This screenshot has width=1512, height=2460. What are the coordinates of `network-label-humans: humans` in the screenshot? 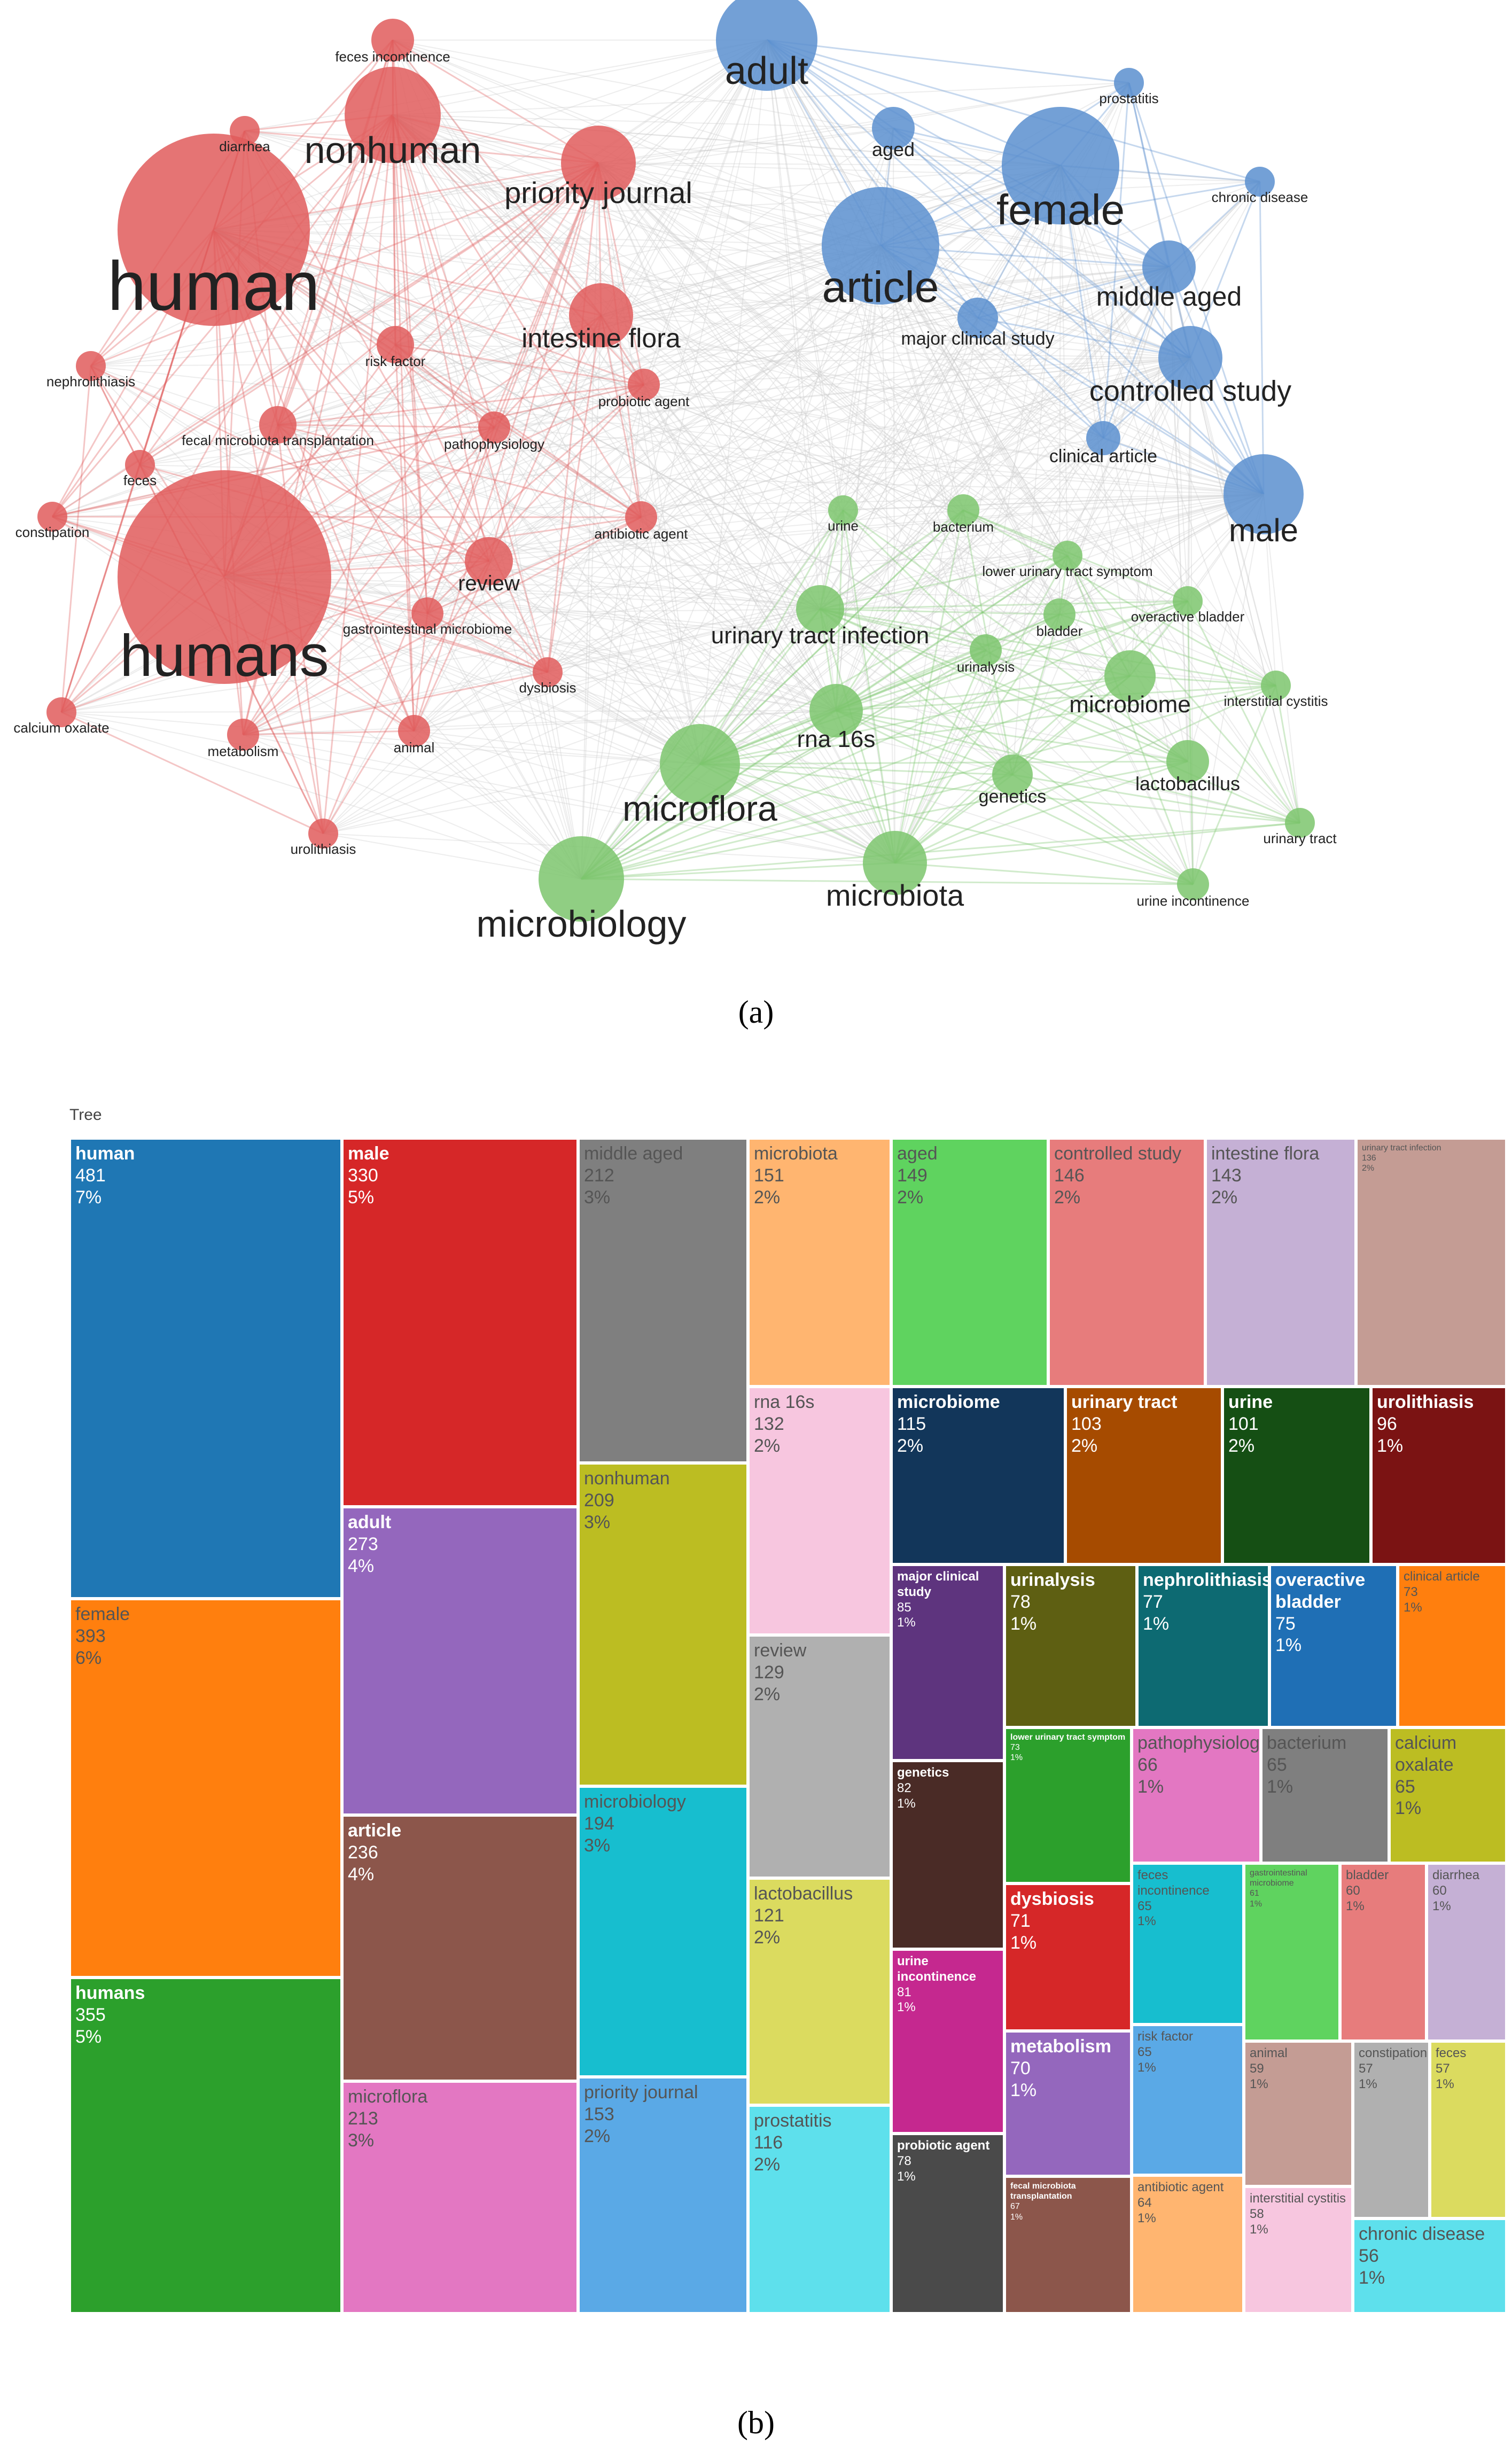 It's located at (224, 656).